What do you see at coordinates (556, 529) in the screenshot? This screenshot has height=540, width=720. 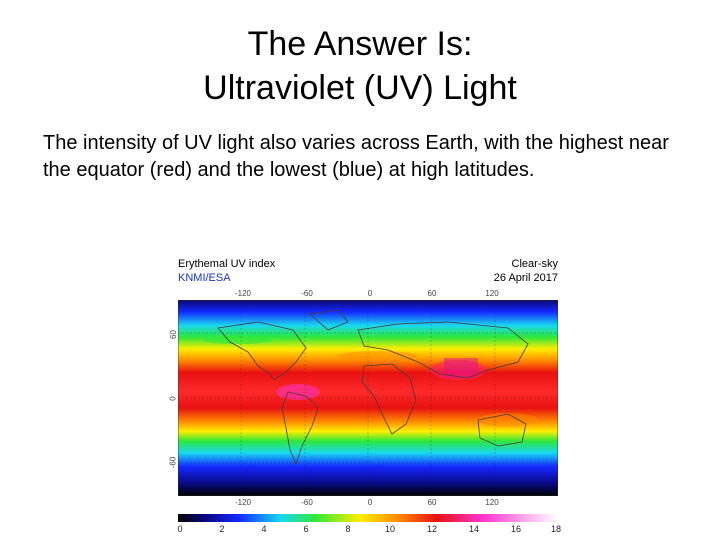 I see `colorbar-tick: 18` at bounding box center [556, 529].